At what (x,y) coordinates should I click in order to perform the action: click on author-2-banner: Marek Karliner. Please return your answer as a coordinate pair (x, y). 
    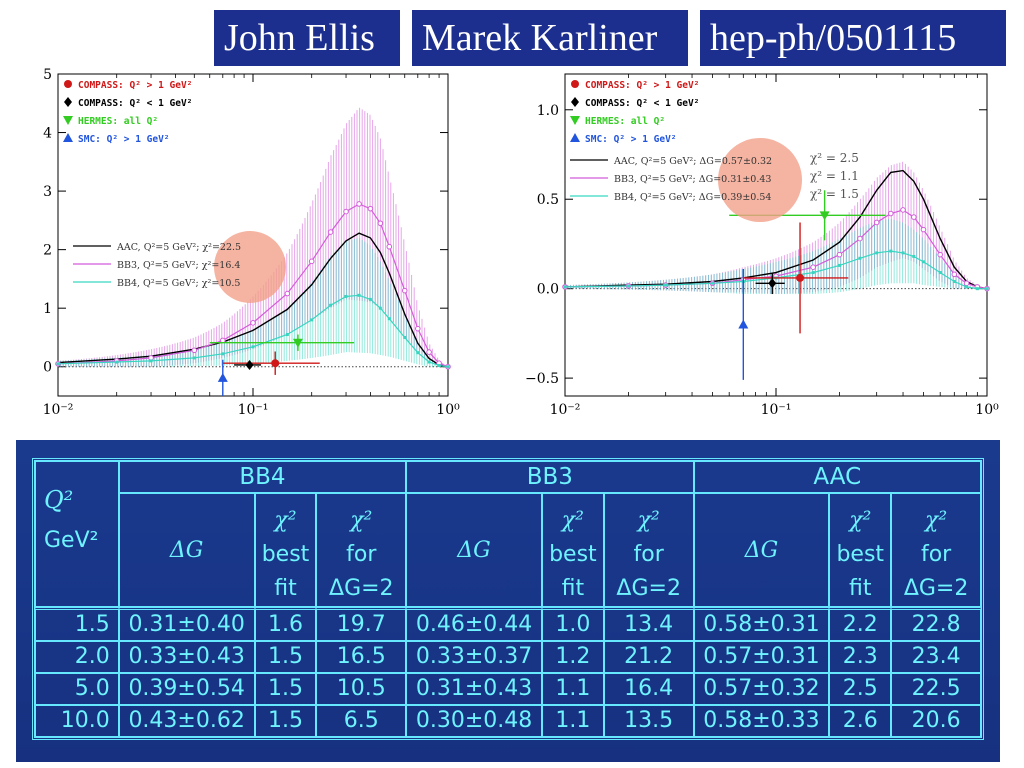
    Looking at the image, I should click on (550, 38).